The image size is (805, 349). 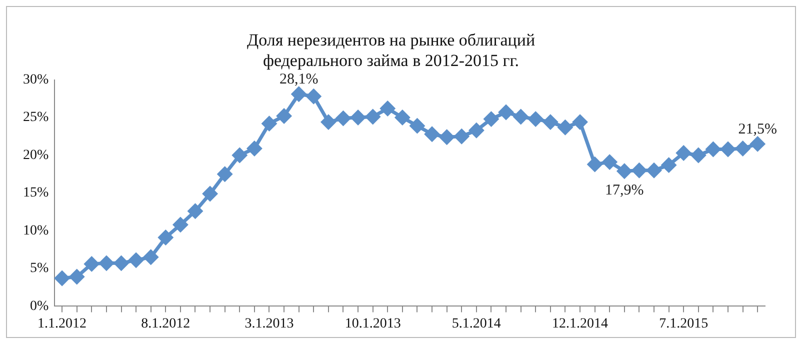 What do you see at coordinates (624, 190) in the screenshot?
I see `data-label: 17,9%` at bounding box center [624, 190].